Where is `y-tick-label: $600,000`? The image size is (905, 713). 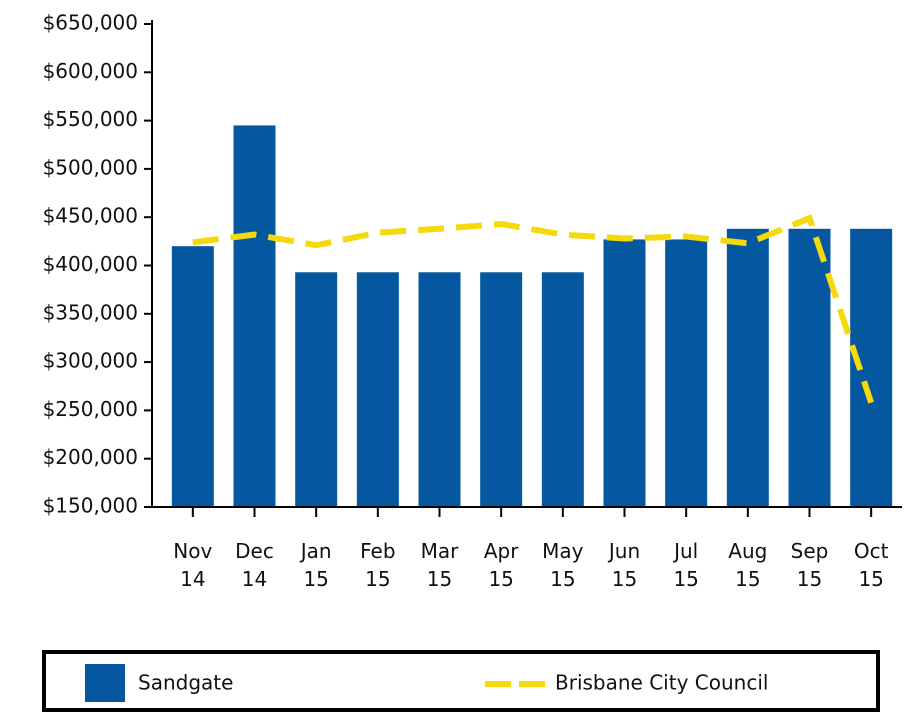
y-tick-label: $600,000 is located at coordinates (90, 71).